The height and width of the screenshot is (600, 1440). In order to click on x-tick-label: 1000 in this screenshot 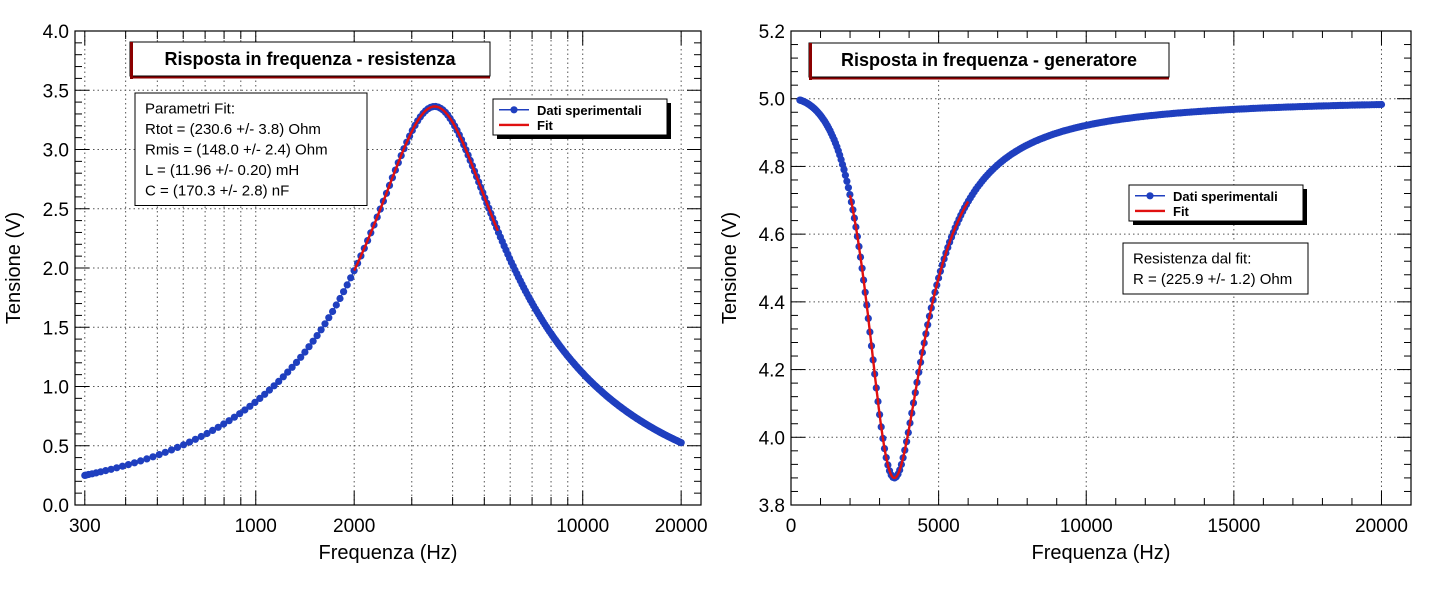, I will do `click(256, 526)`.